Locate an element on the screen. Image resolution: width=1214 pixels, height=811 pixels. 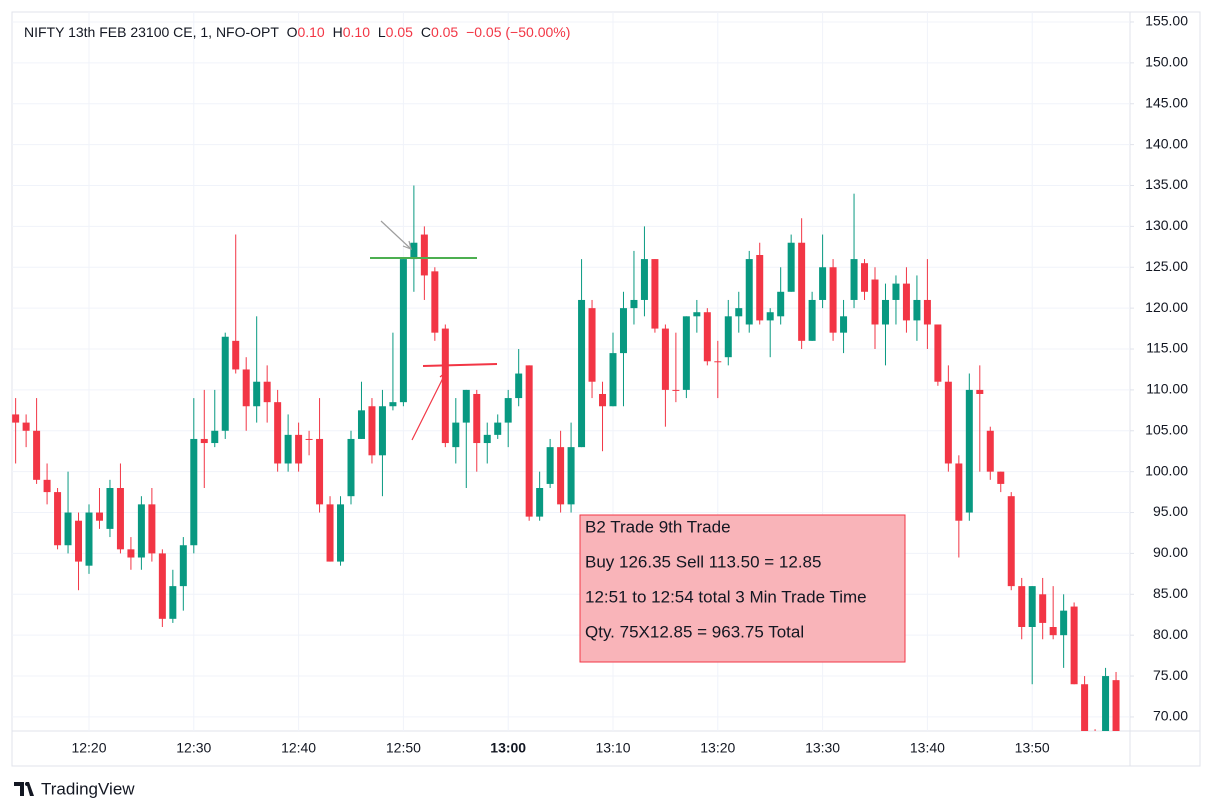
brand: TradingView is located at coordinates (88, 788).